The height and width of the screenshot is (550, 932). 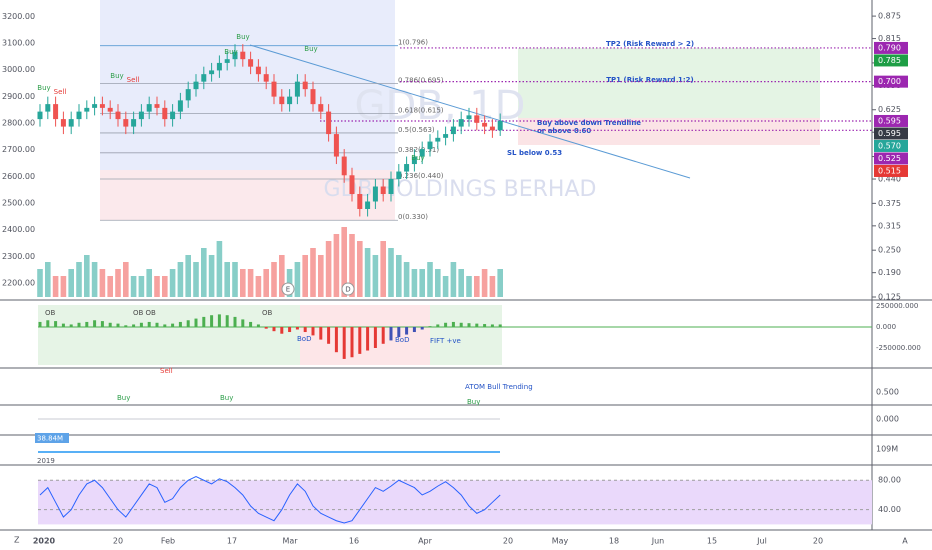 I want to click on price-tag-text: 0.570, so click(x=889, y=145).